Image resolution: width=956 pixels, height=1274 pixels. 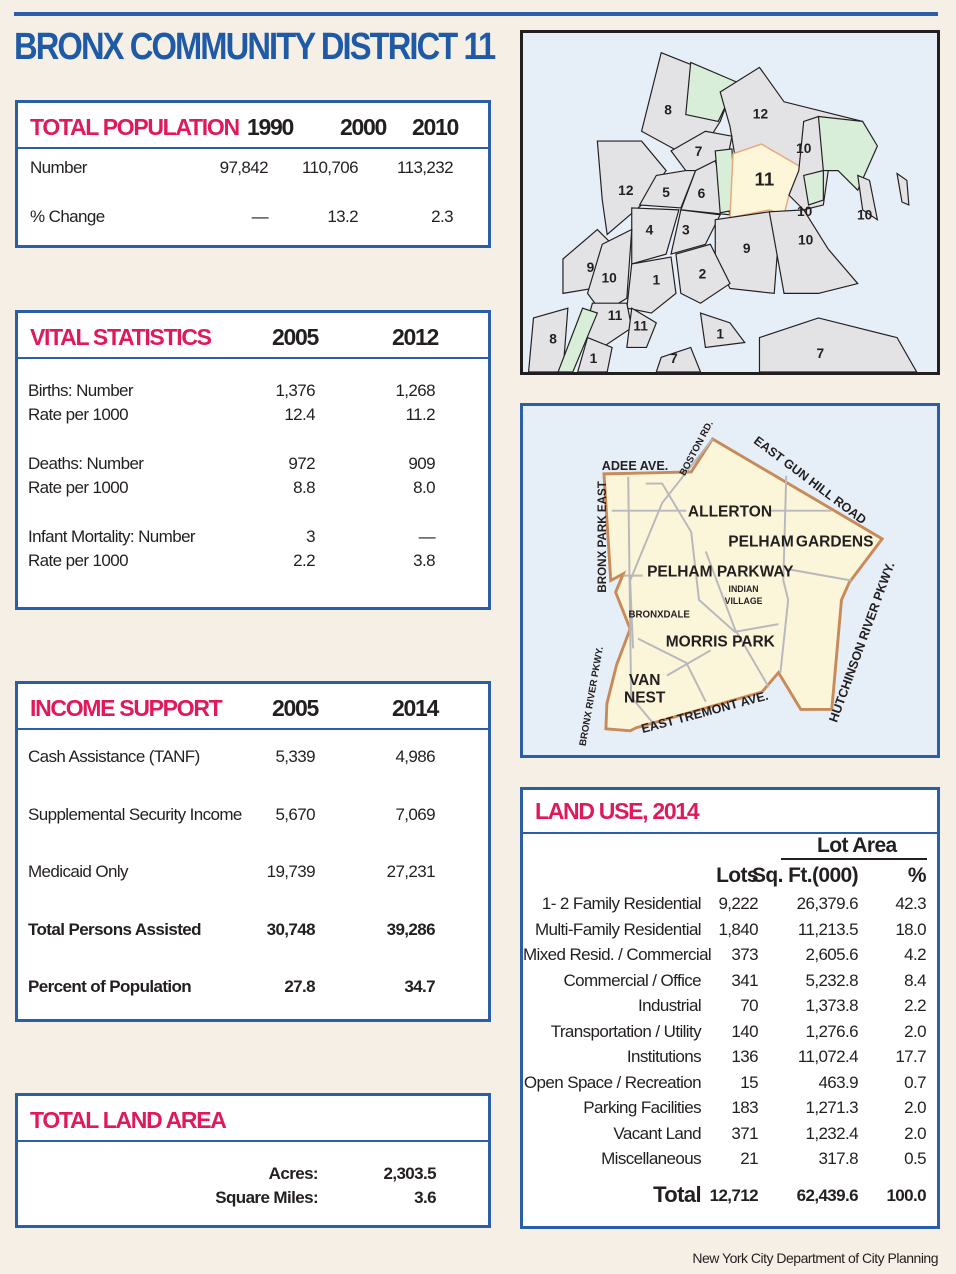 What do you see at coordinates (674, 358) in the screenshot?
I see `district-number-label: 7` at bounding box center [674, 358].